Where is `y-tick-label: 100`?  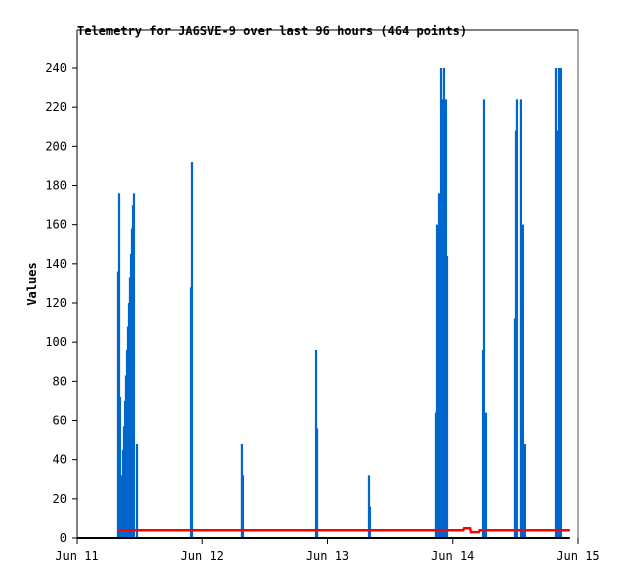 y-tick-label: 100 is located at coordinates (56, 342).